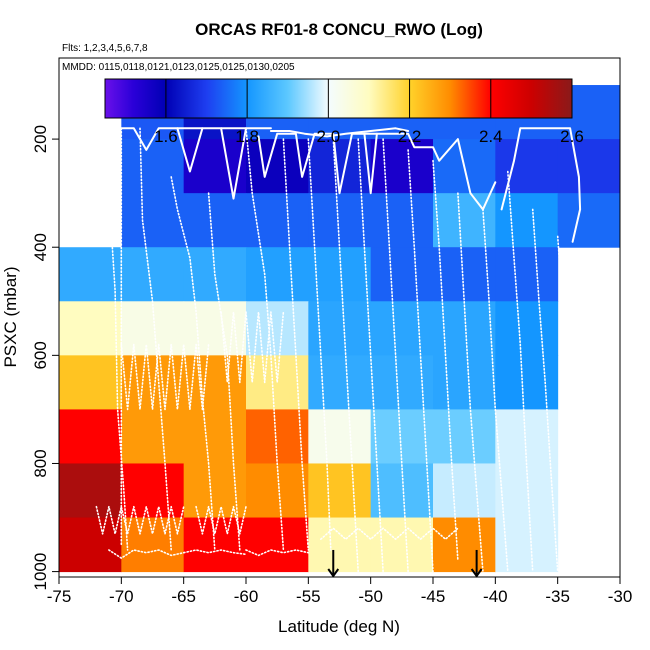  I want to click on colorbar: 1.6 1.8 2.0 2.2 2.4 2.6, so click(344, 112).